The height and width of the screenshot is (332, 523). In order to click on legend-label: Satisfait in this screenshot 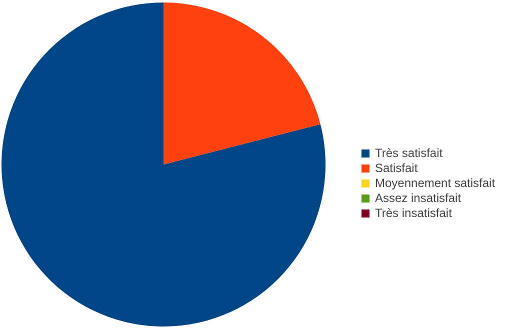, I will do `click(396, 168)`.